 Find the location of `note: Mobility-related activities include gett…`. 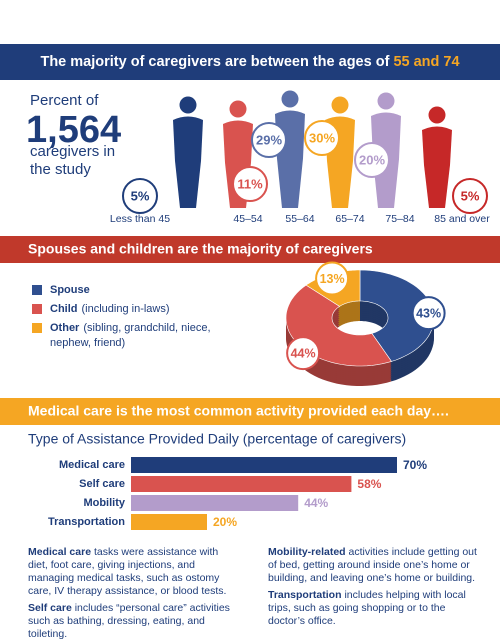

note: Mobility-related activities include gett… is located at coordinates (374, 565).